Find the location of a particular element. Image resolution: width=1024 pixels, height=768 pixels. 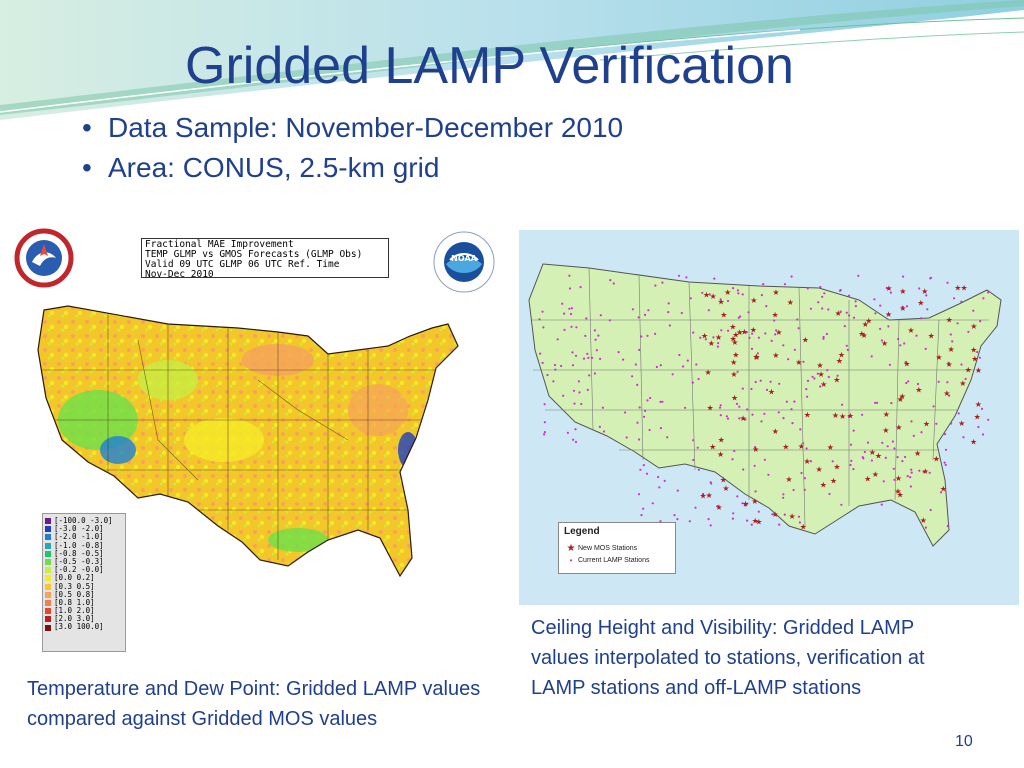

legend-row: [3.0 100.0] is located at coordinates (84, 627).